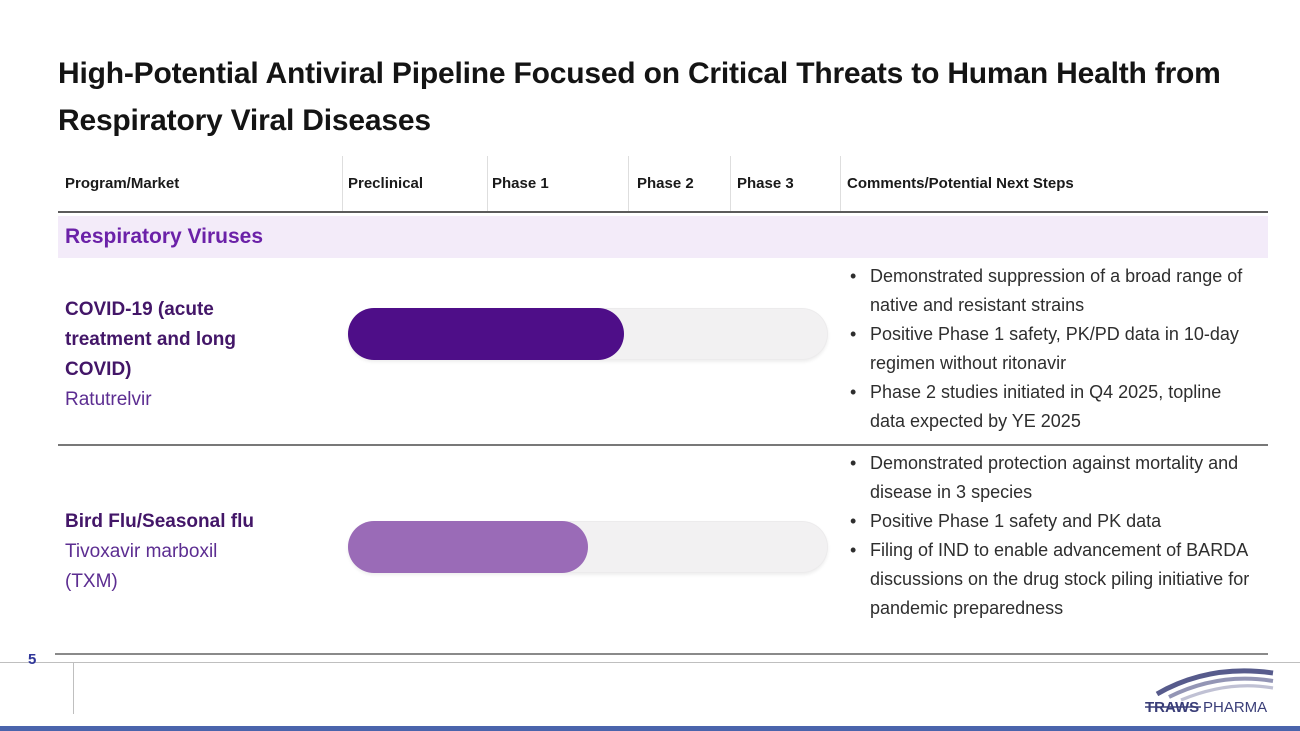 The width and height of the screenshot is (1300, 731). What do you see at coordinates (765, 183) in the screenshot?
I see `column-header-phase3: Phase 3` at bounding box center [765, 183].